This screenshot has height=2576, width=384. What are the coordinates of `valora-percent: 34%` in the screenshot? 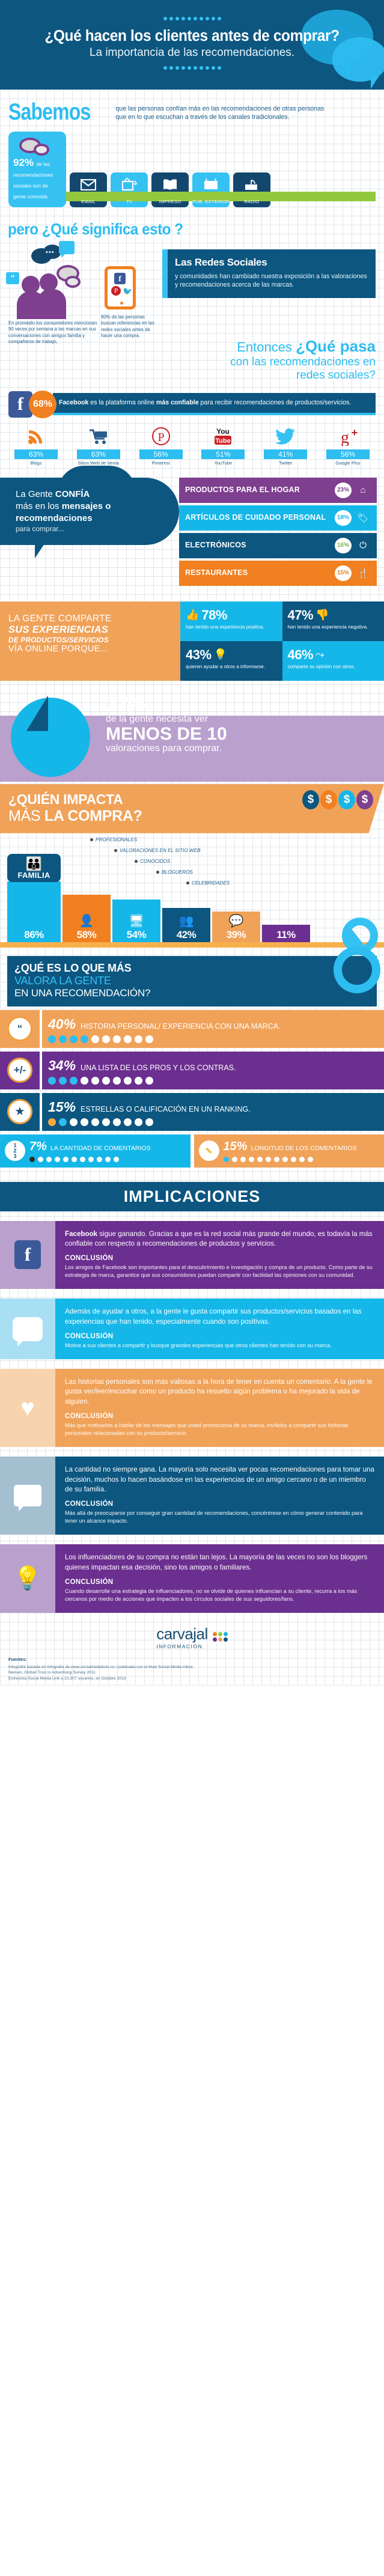 It's located at (62, 1065).